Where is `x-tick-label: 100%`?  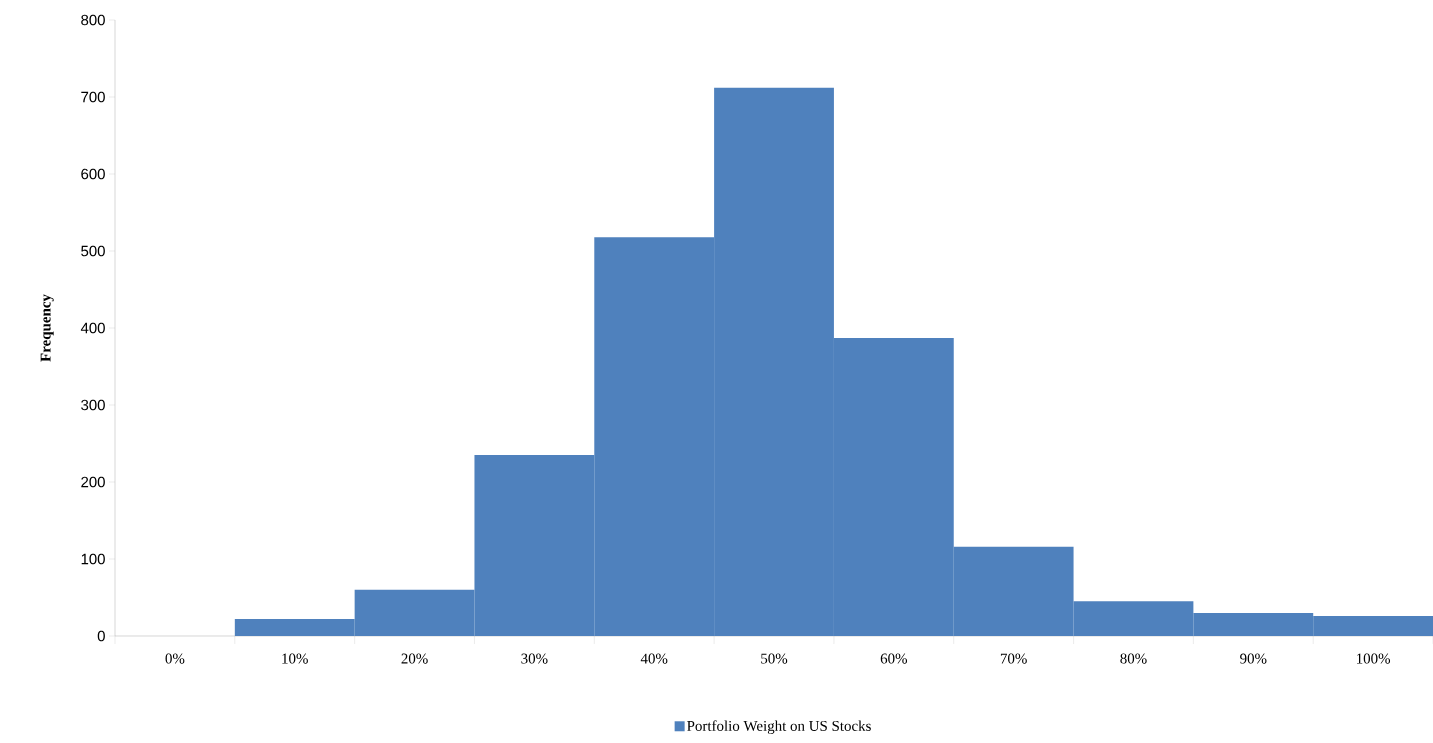
x-tick-label: 100% is located at coordinates (1374, 658).